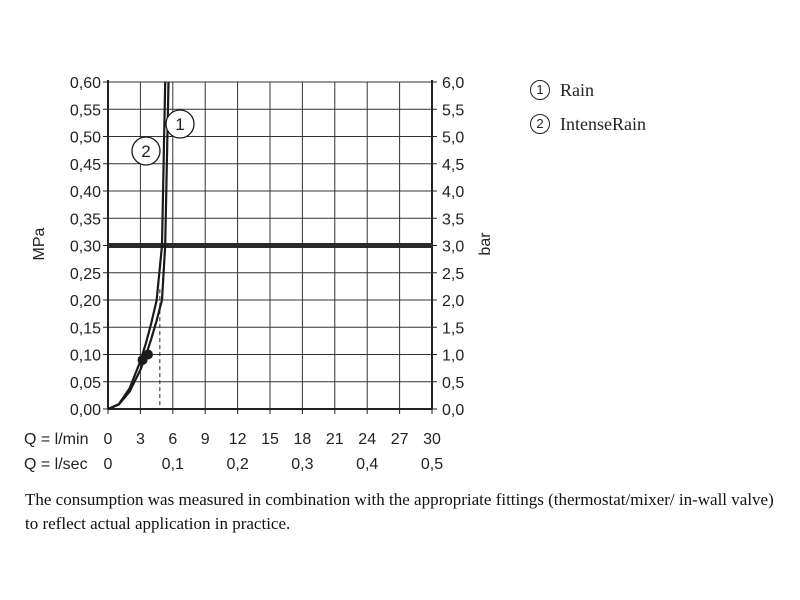  Describe the element at coordinates (453, 356) in the screenshot. I see `y-tick-label-bar: 1,0` at that location.